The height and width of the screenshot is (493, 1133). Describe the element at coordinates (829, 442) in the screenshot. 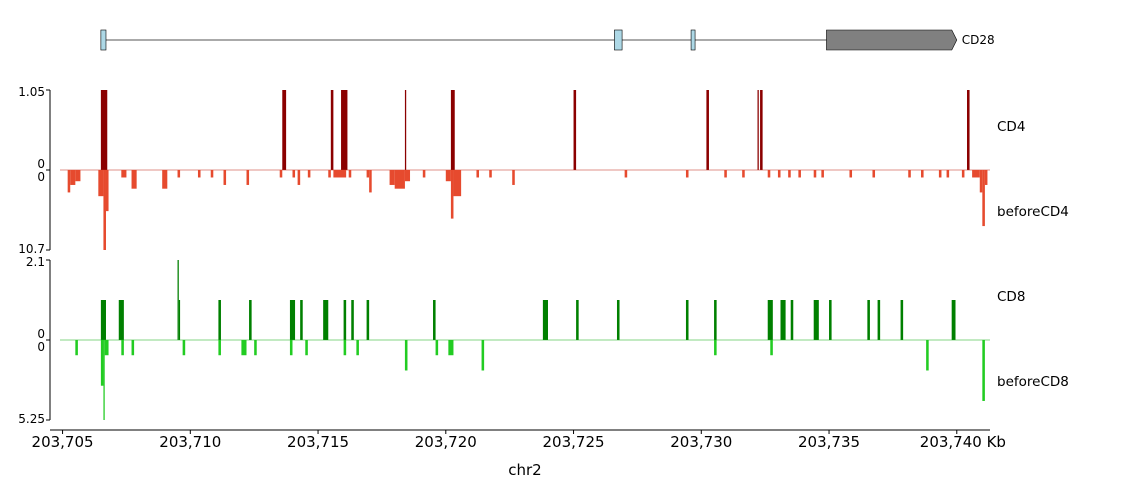

I see `x-tick-label: 203,735` at that location.